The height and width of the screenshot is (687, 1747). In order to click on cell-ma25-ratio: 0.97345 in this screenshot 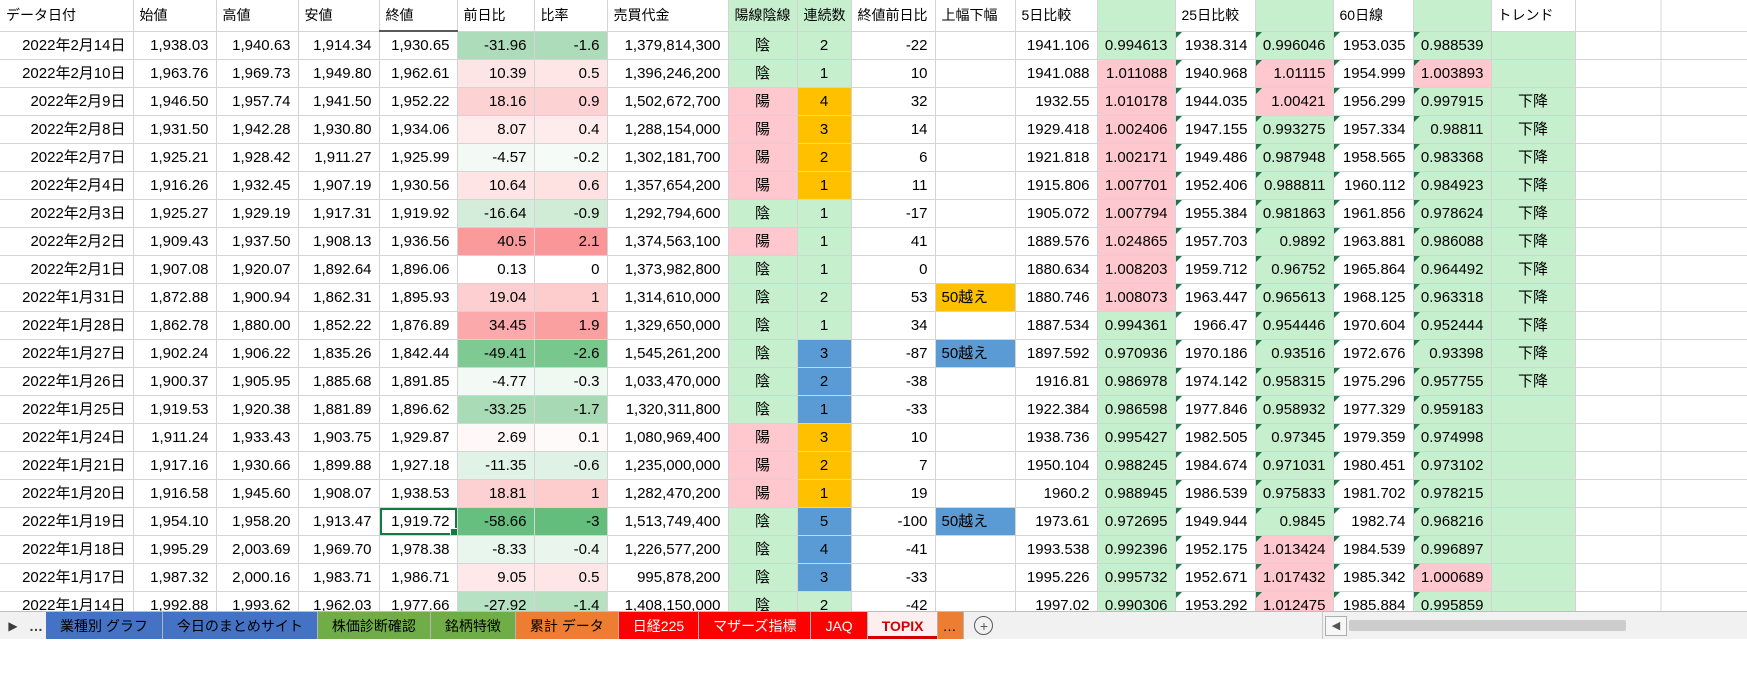, I will do `click(1294, 437)`.